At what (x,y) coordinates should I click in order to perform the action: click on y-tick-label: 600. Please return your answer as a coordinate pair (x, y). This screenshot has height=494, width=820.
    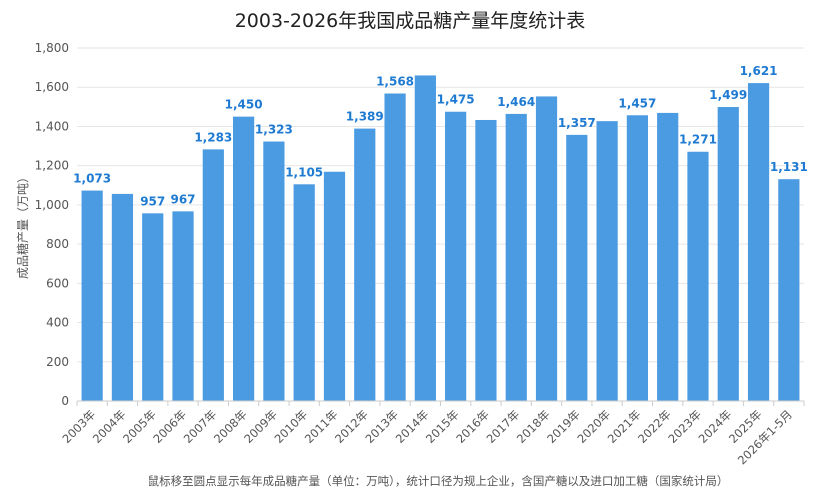
    Looking at the image, I should click on (57, 283).